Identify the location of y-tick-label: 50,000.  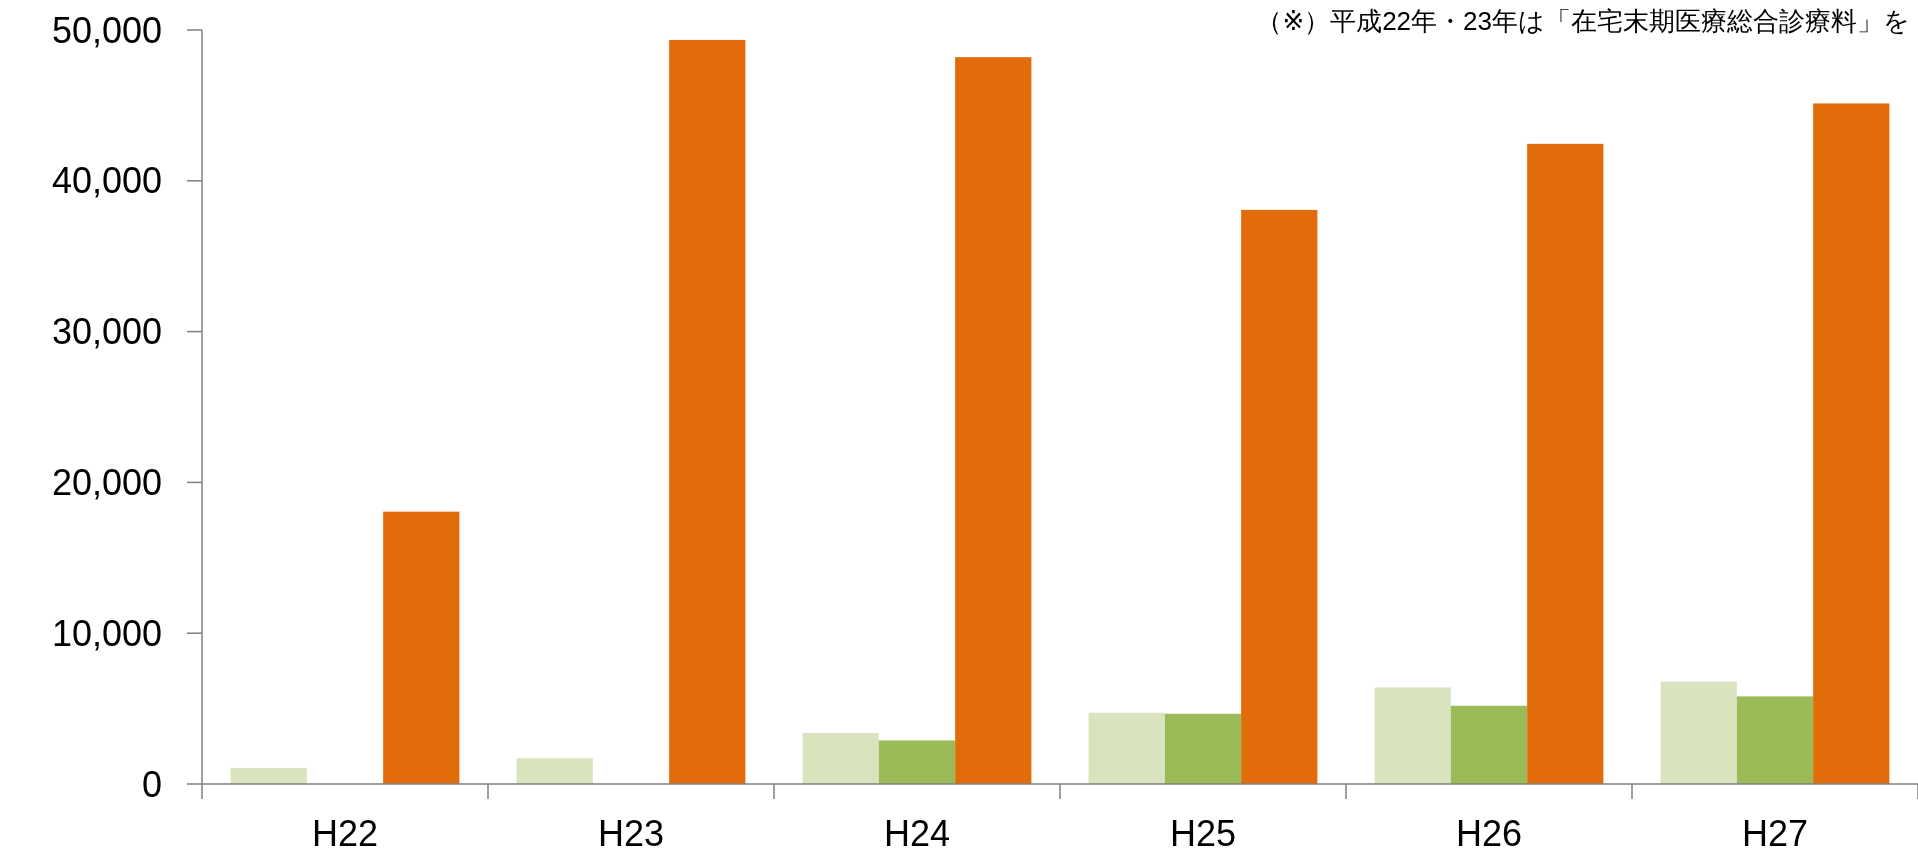
(106, 30).